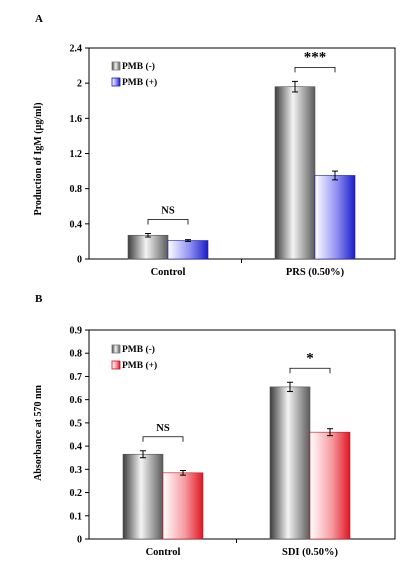 The height and width of the screenshot is (569, 413). What do you see at coordinates (38, 432) in the screenshot?
I see `y-axis-label-b: Absorbance at 570 nm` at bounding box center [38, 432].